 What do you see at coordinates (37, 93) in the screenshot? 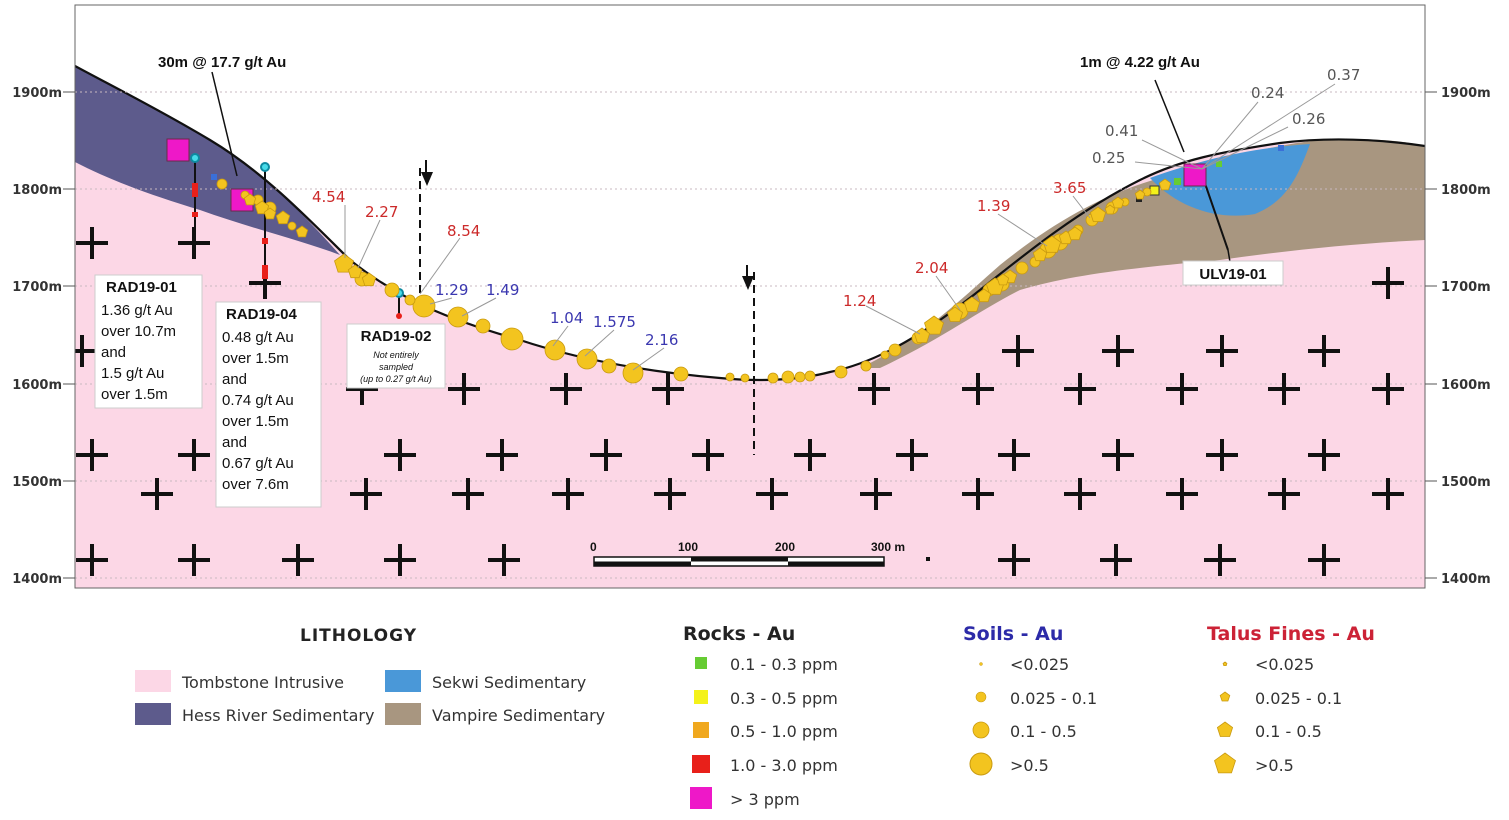
I see `elevation-label-left: 1900m` at bounding box center [37, 93].